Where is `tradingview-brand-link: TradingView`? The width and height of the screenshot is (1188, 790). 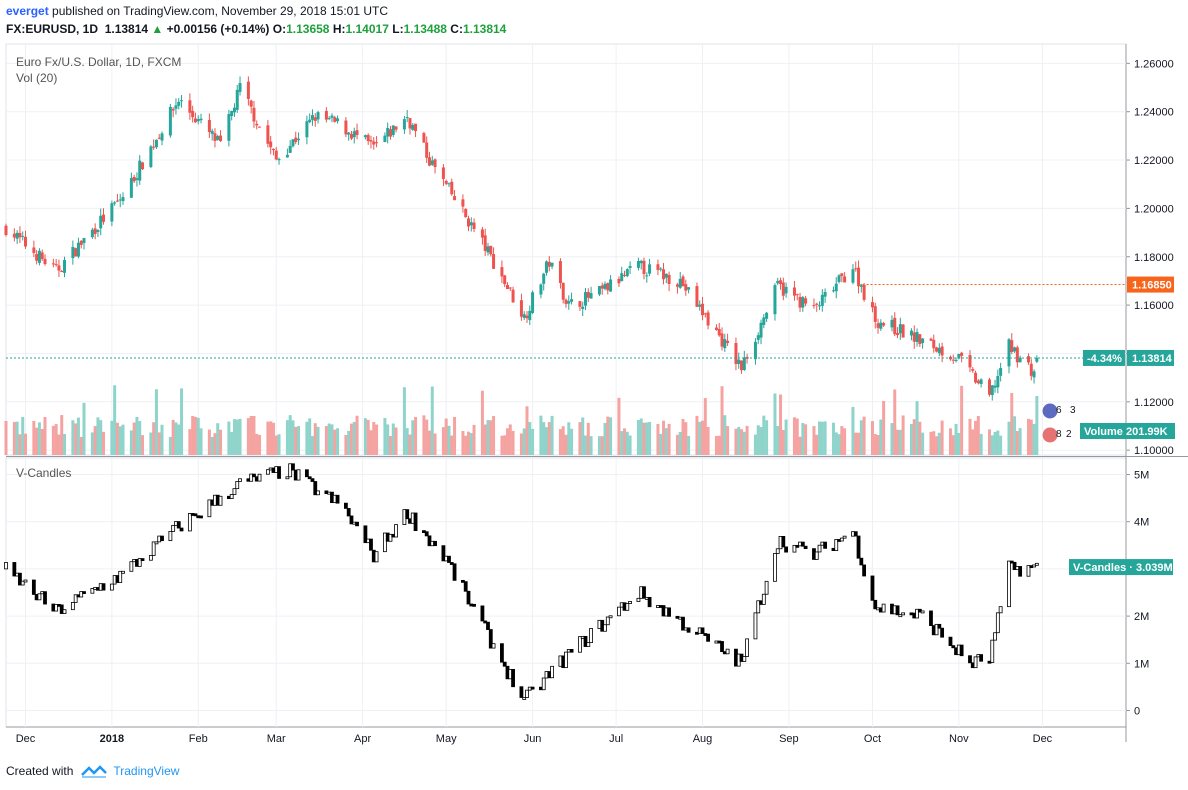
tradingview-brand-link: TradingView is located at coordinates (146, 771).